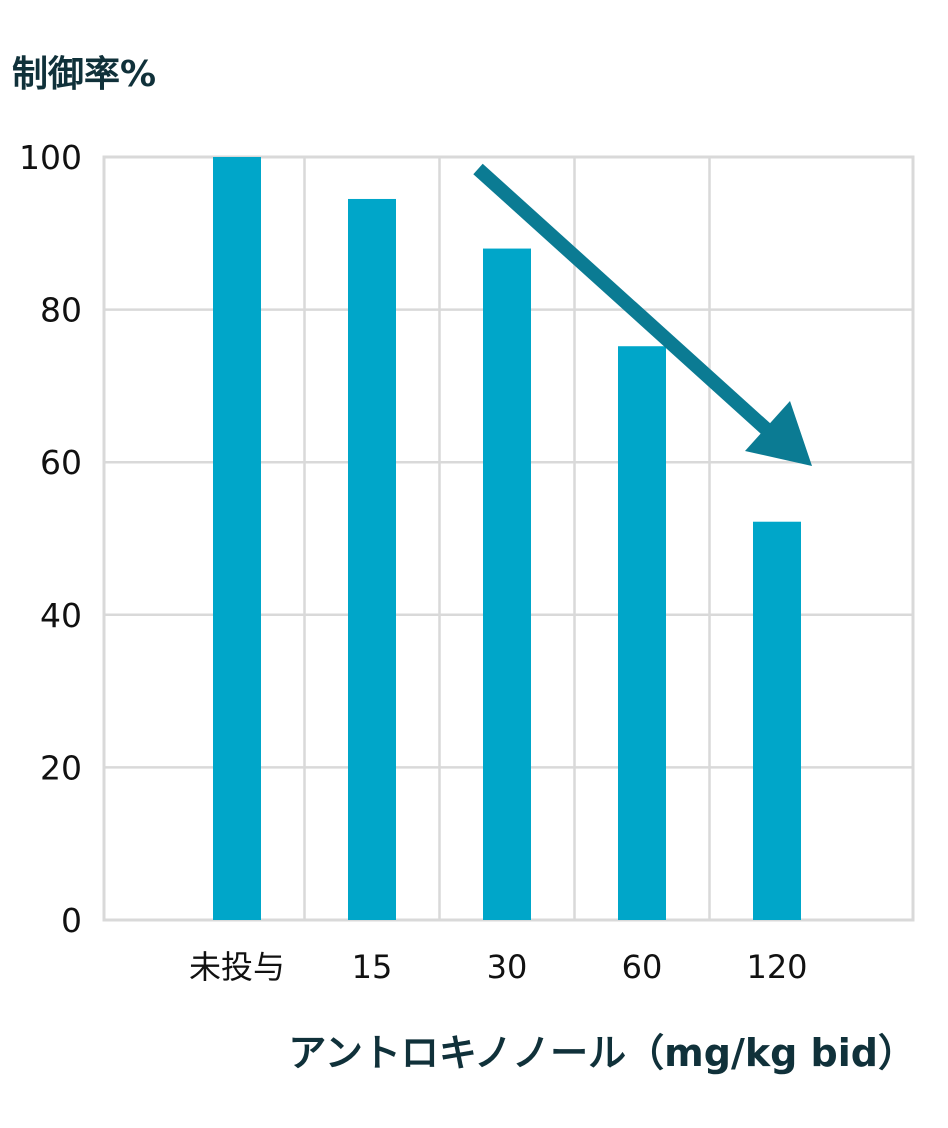 Image resolution: width=948 pixels, height=1128 pixels. What do you see at coordinates (61, 615) in the screenshot?
I see `y-tick-label: 40` at bounding box center [61, 615].